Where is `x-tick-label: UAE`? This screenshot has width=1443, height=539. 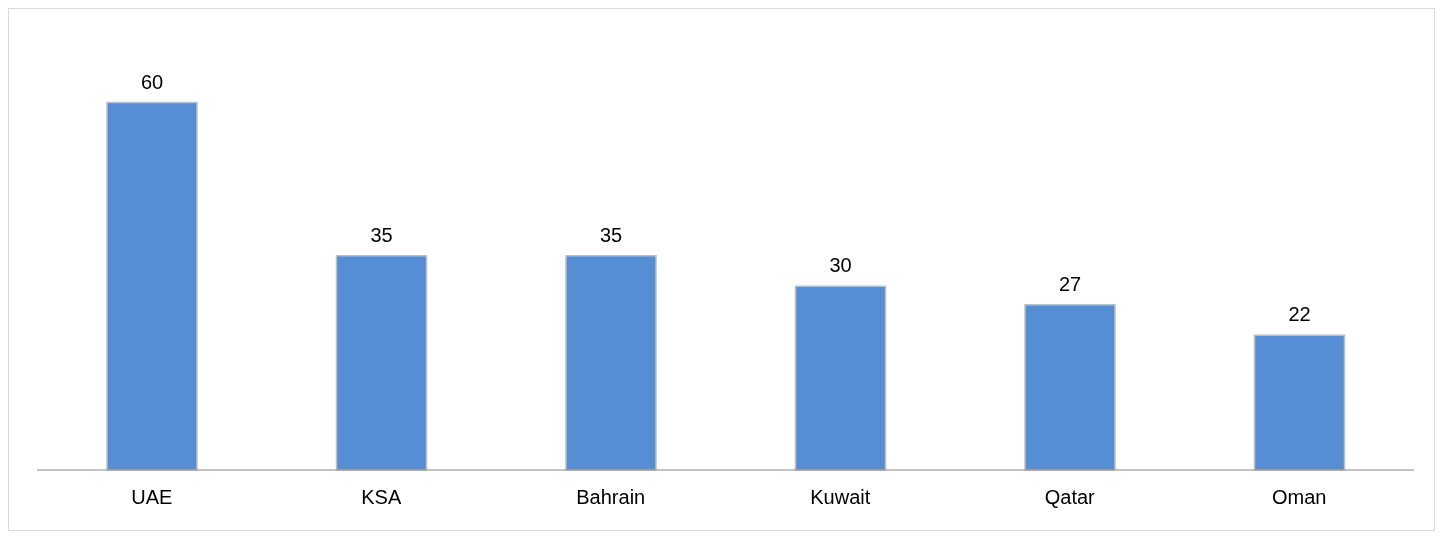 x-tick-label: UAE is located at coordinates (152, 497).